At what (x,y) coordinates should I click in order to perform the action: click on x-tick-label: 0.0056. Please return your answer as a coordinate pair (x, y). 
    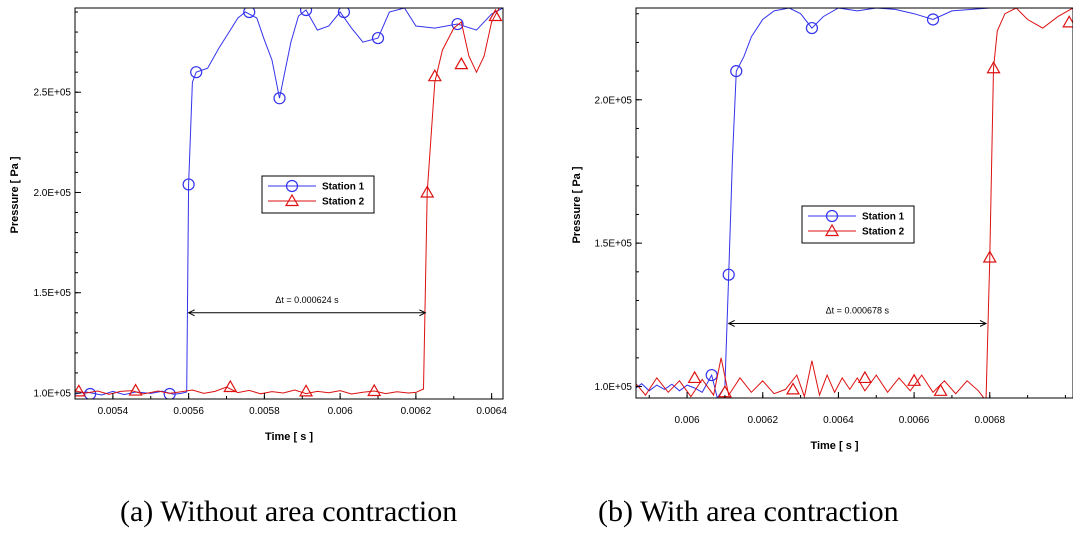
    Looking at the image, I should click on (188, 411).